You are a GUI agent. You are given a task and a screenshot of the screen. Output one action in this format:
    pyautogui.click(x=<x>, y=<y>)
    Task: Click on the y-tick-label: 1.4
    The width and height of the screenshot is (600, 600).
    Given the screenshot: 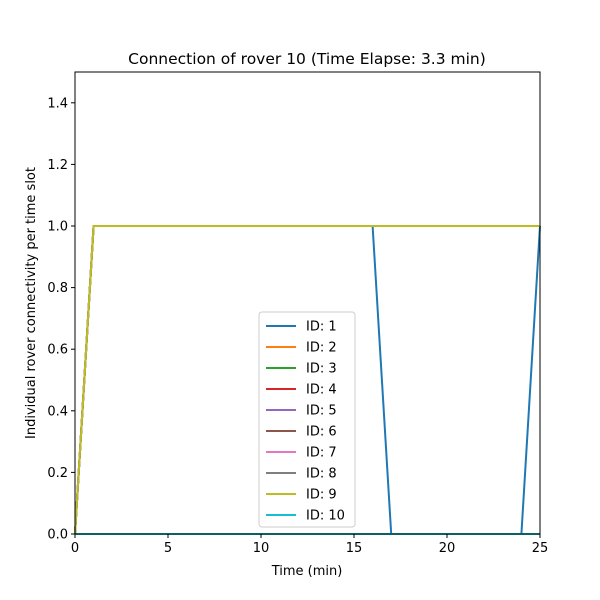 What is the action you would take?
    pyautogui.click(x=57, y=103)
    